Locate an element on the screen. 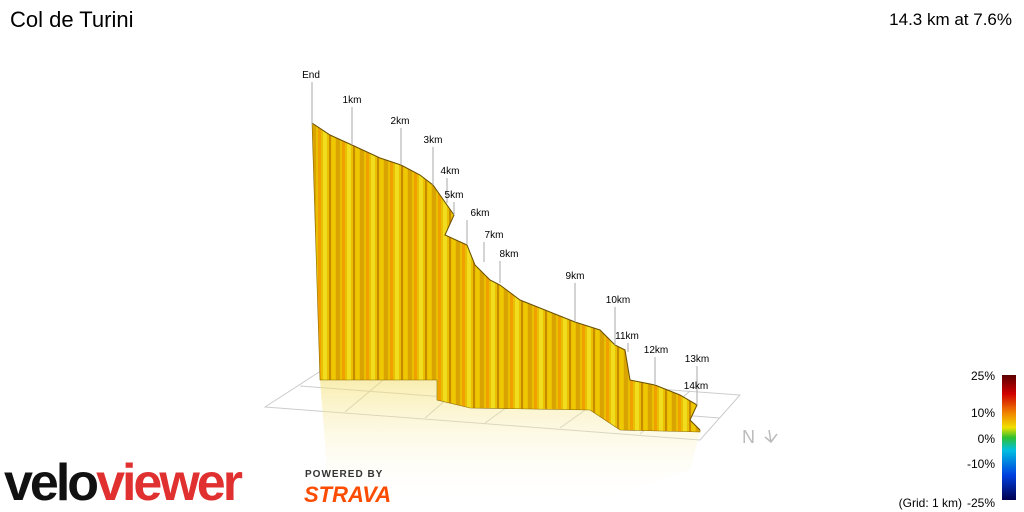 Image resolution: width=1024 pixels, height=512 pixels. marker-label: 9km is located at coordinates (575, 276).